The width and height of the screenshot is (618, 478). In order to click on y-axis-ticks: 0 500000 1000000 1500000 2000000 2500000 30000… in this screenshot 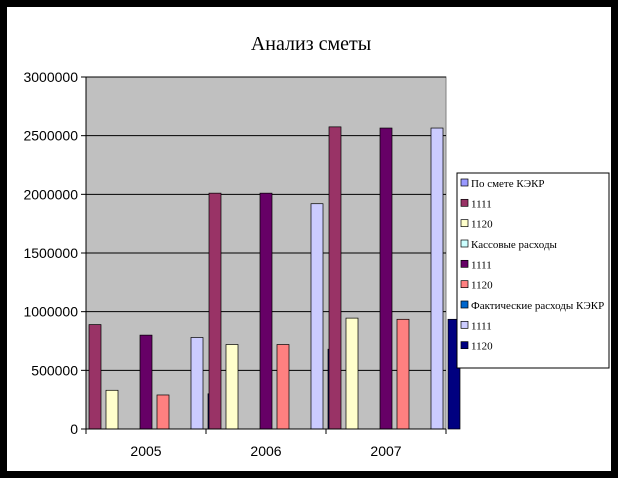, I will do `click(54, 253)`.